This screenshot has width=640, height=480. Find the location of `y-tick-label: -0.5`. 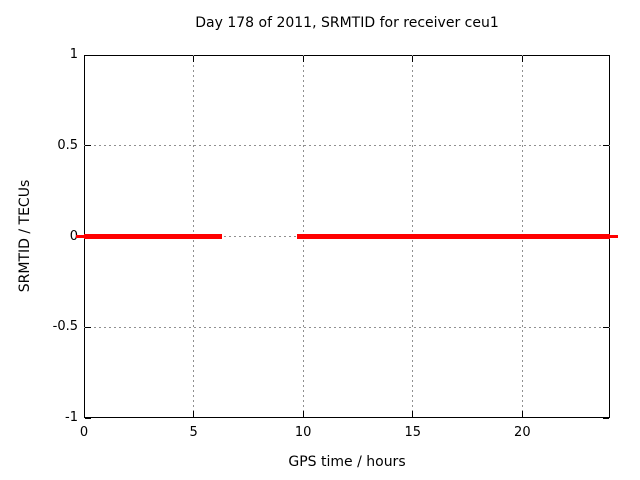

y-tick-label: -0.5 is located at coordinates (65, 327).